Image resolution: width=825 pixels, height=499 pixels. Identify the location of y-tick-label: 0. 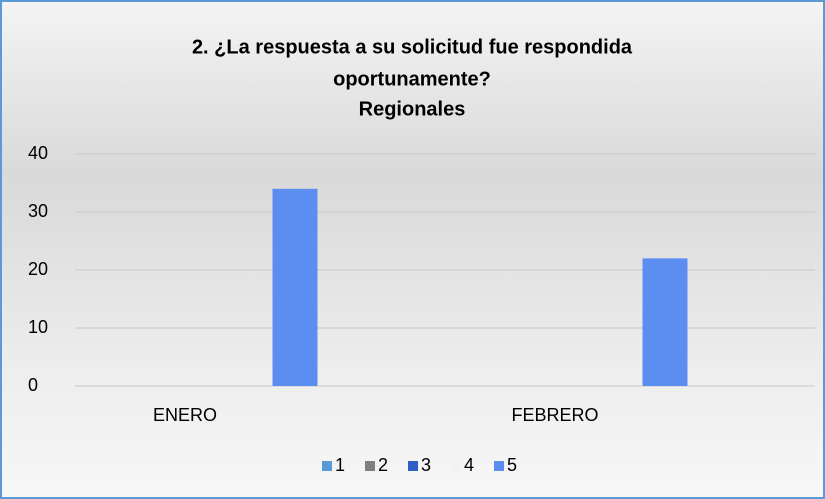
(33, 385).